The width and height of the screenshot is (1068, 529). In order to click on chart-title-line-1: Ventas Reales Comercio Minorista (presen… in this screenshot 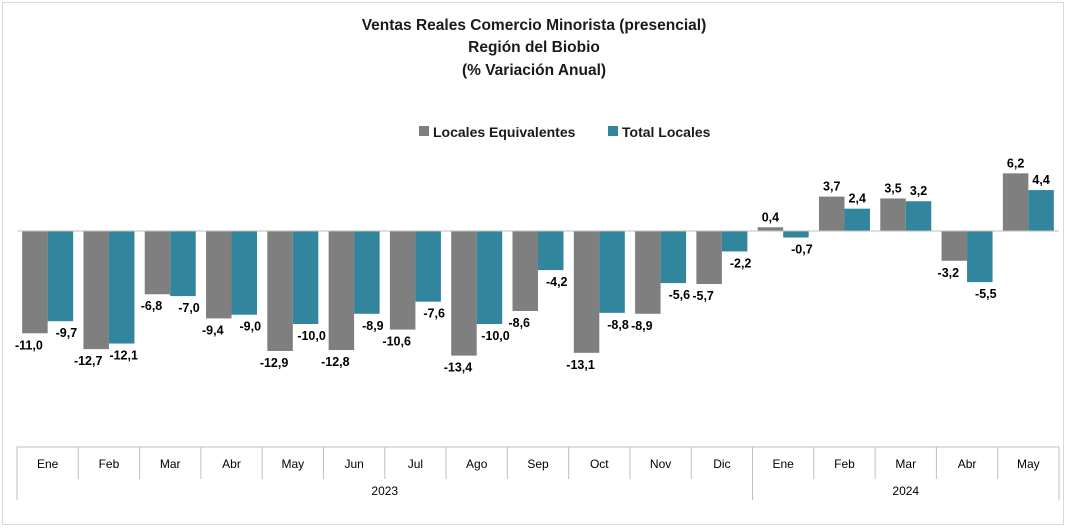, I will do `click(534, 25)`.